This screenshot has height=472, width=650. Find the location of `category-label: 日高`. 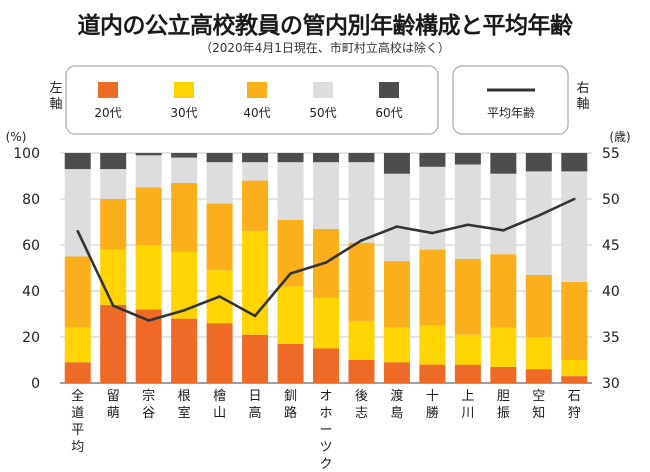

category-label: 日高 is located at coordinates (255, 405).